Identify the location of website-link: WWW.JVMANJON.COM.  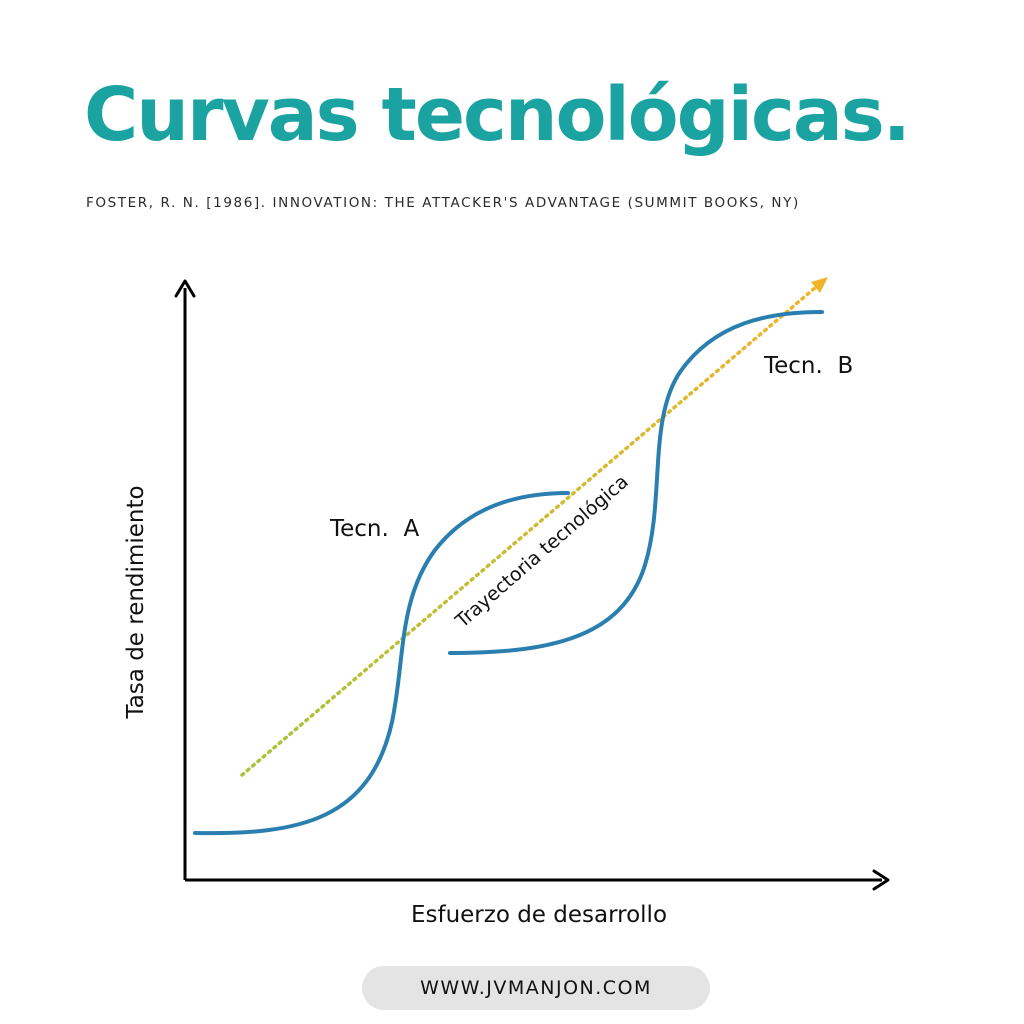
(536, 988).